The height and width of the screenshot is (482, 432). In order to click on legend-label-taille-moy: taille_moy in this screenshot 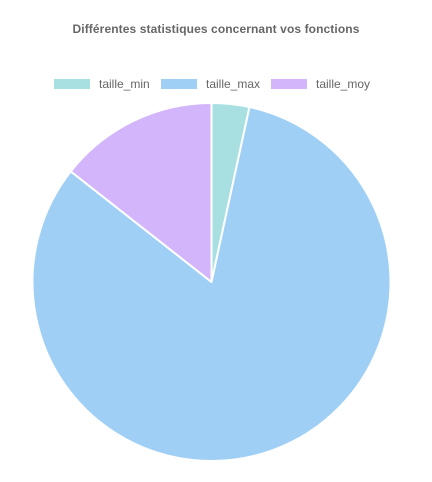, I will do `click(343, 84)`.